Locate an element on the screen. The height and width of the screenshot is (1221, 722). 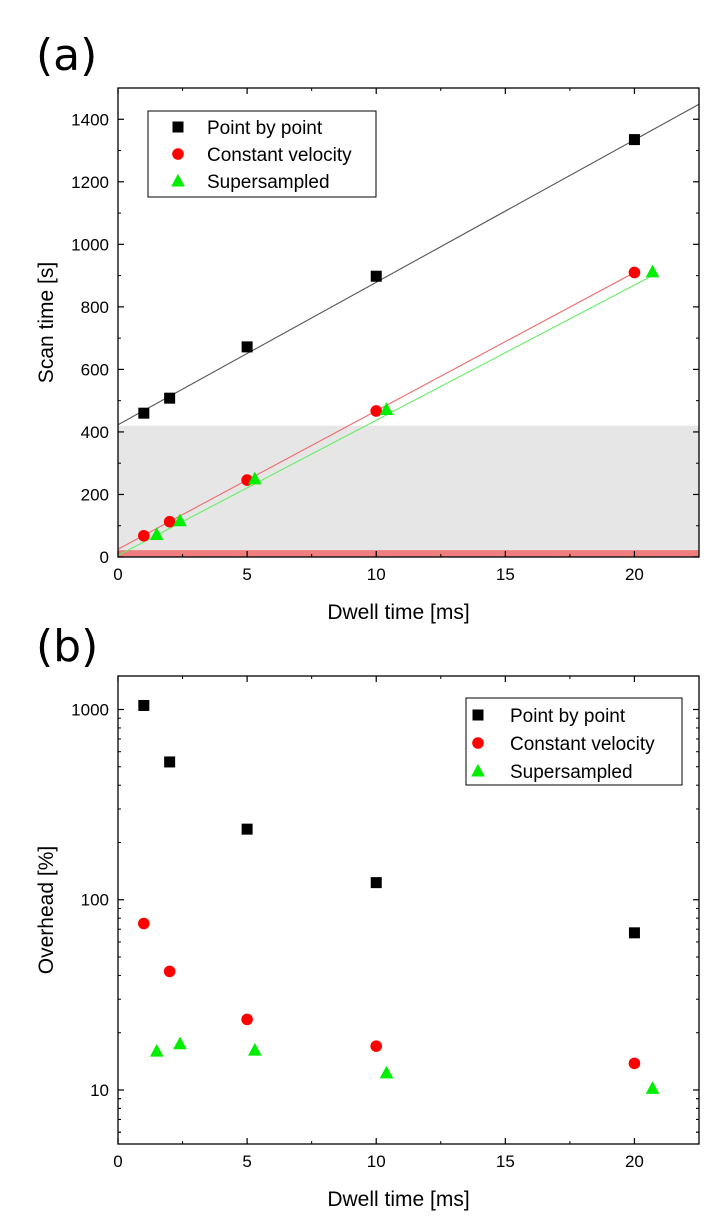
y-axis-title: Scan time [s] is located at coordinates (46, 322).